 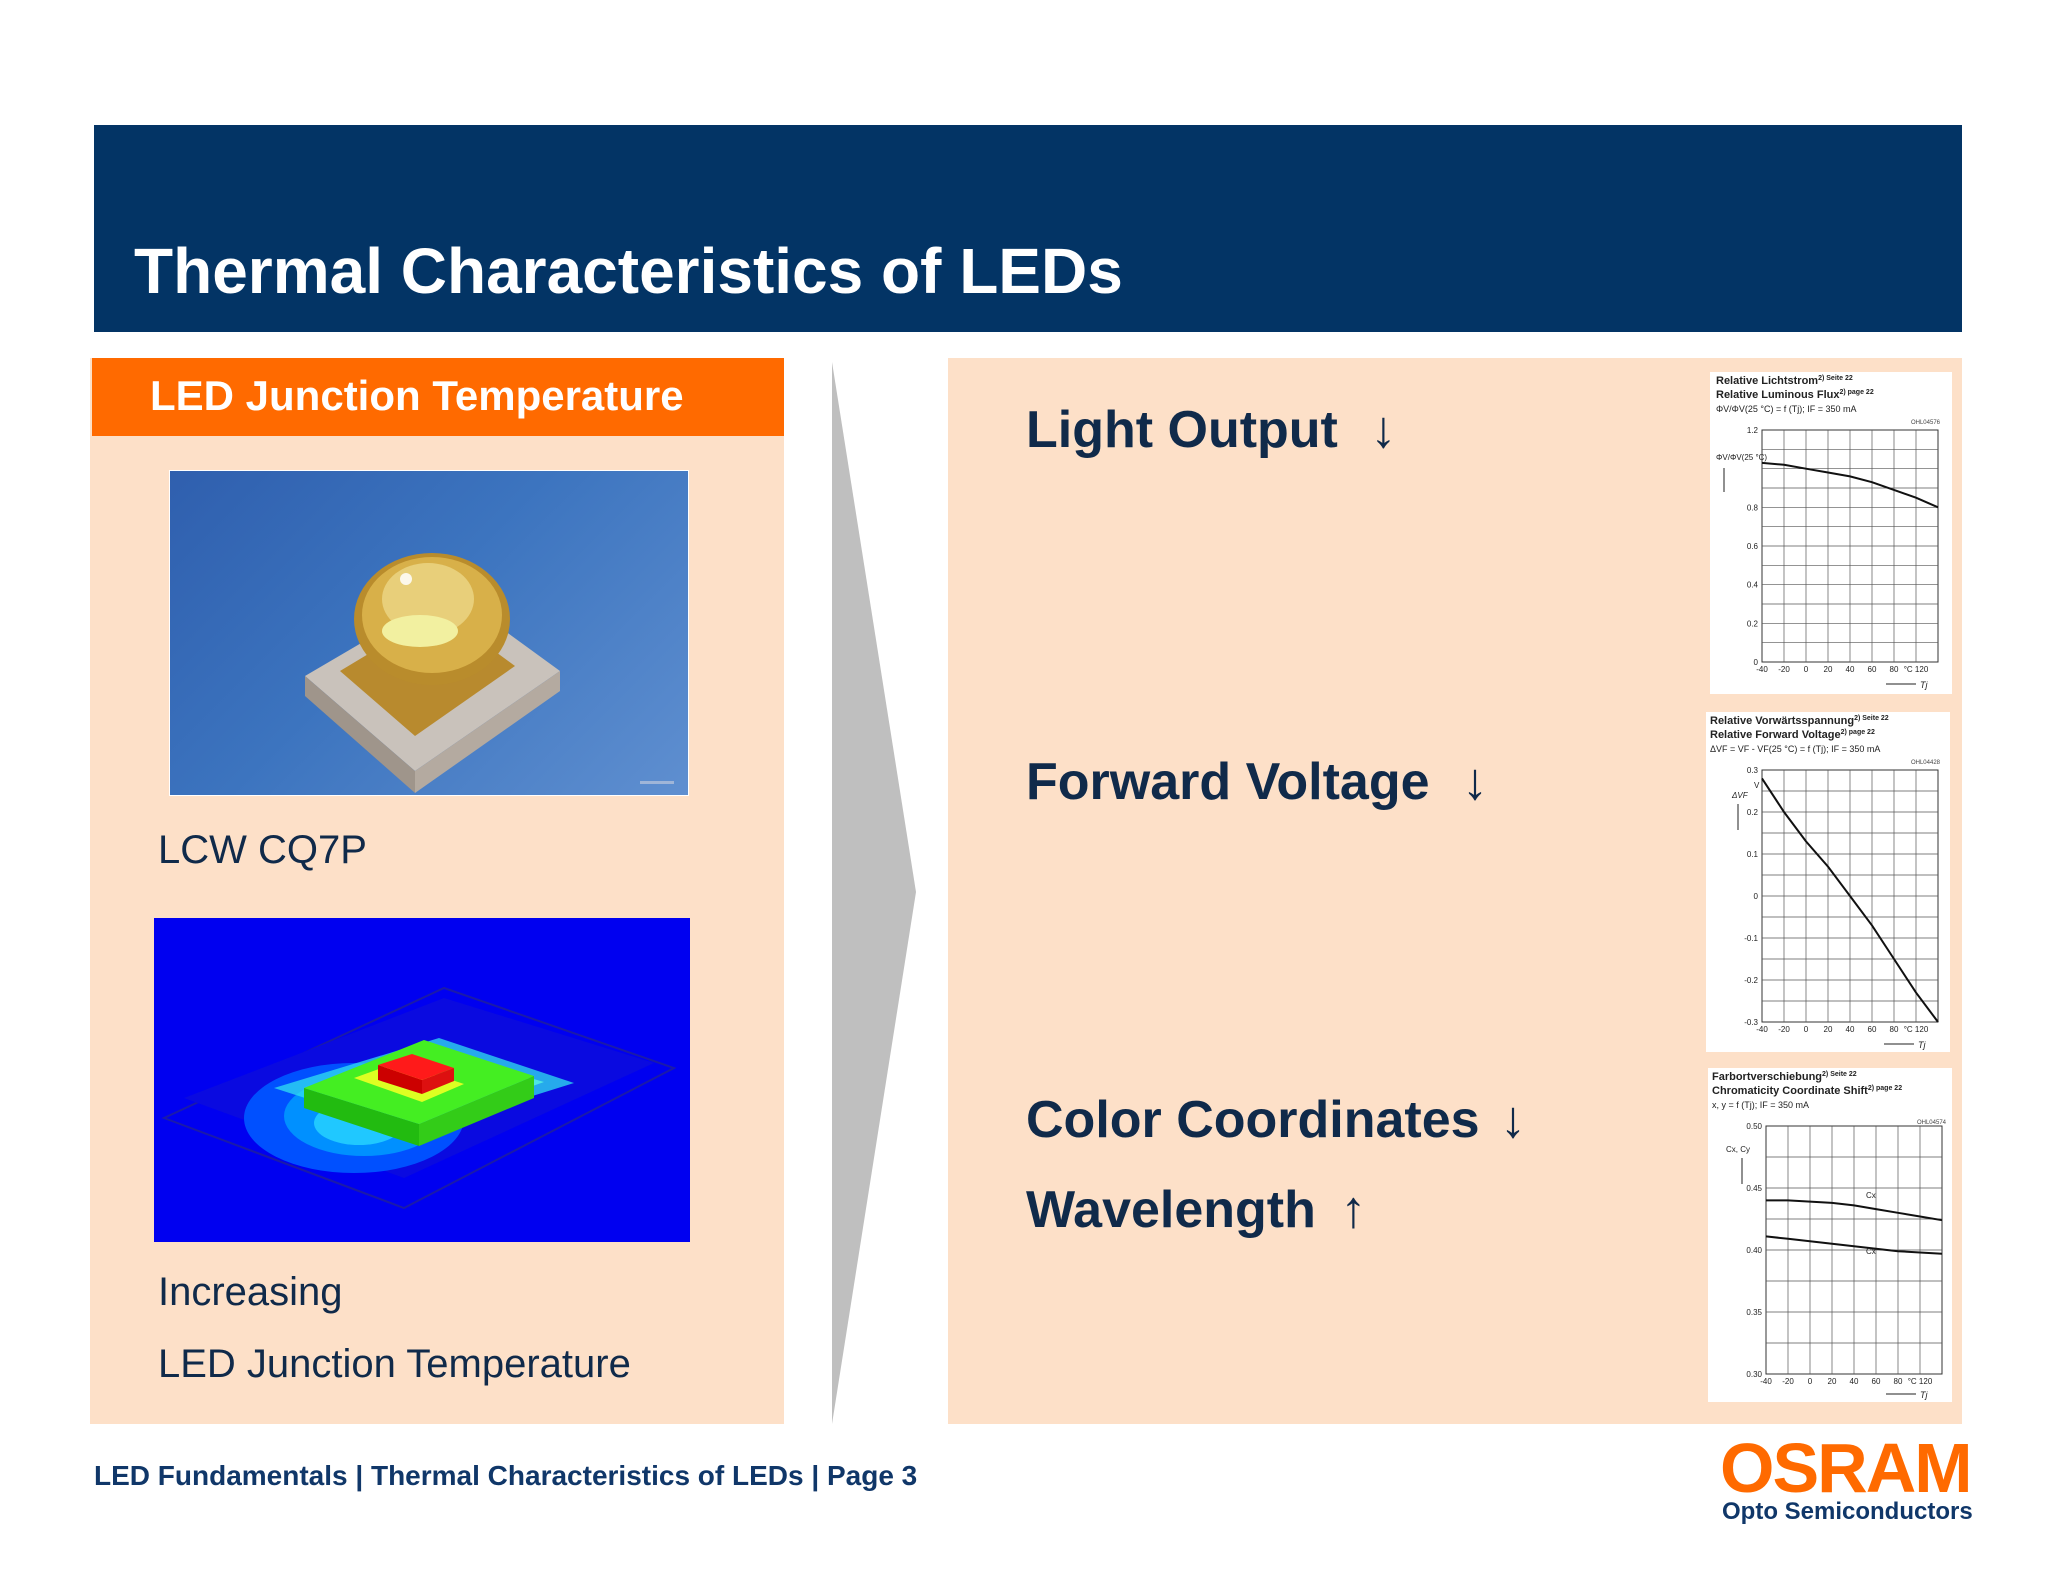 What do you see at coordinates (1760, 1105) in the screenshot?
I see `chart-formula: x, y = f (Tj); IF = 350 mA` at bounding box center [1760, 1105].